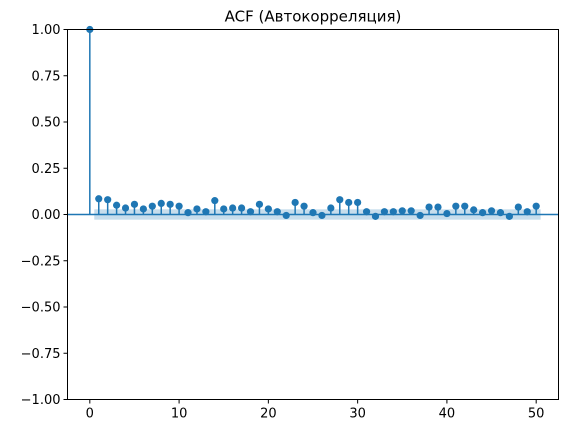 The image size is (568, 433). What do you see at coordinates (41, 354) in the screenshot?
I see `y-tick-label: −0.75` at bounding box center [41, 354].